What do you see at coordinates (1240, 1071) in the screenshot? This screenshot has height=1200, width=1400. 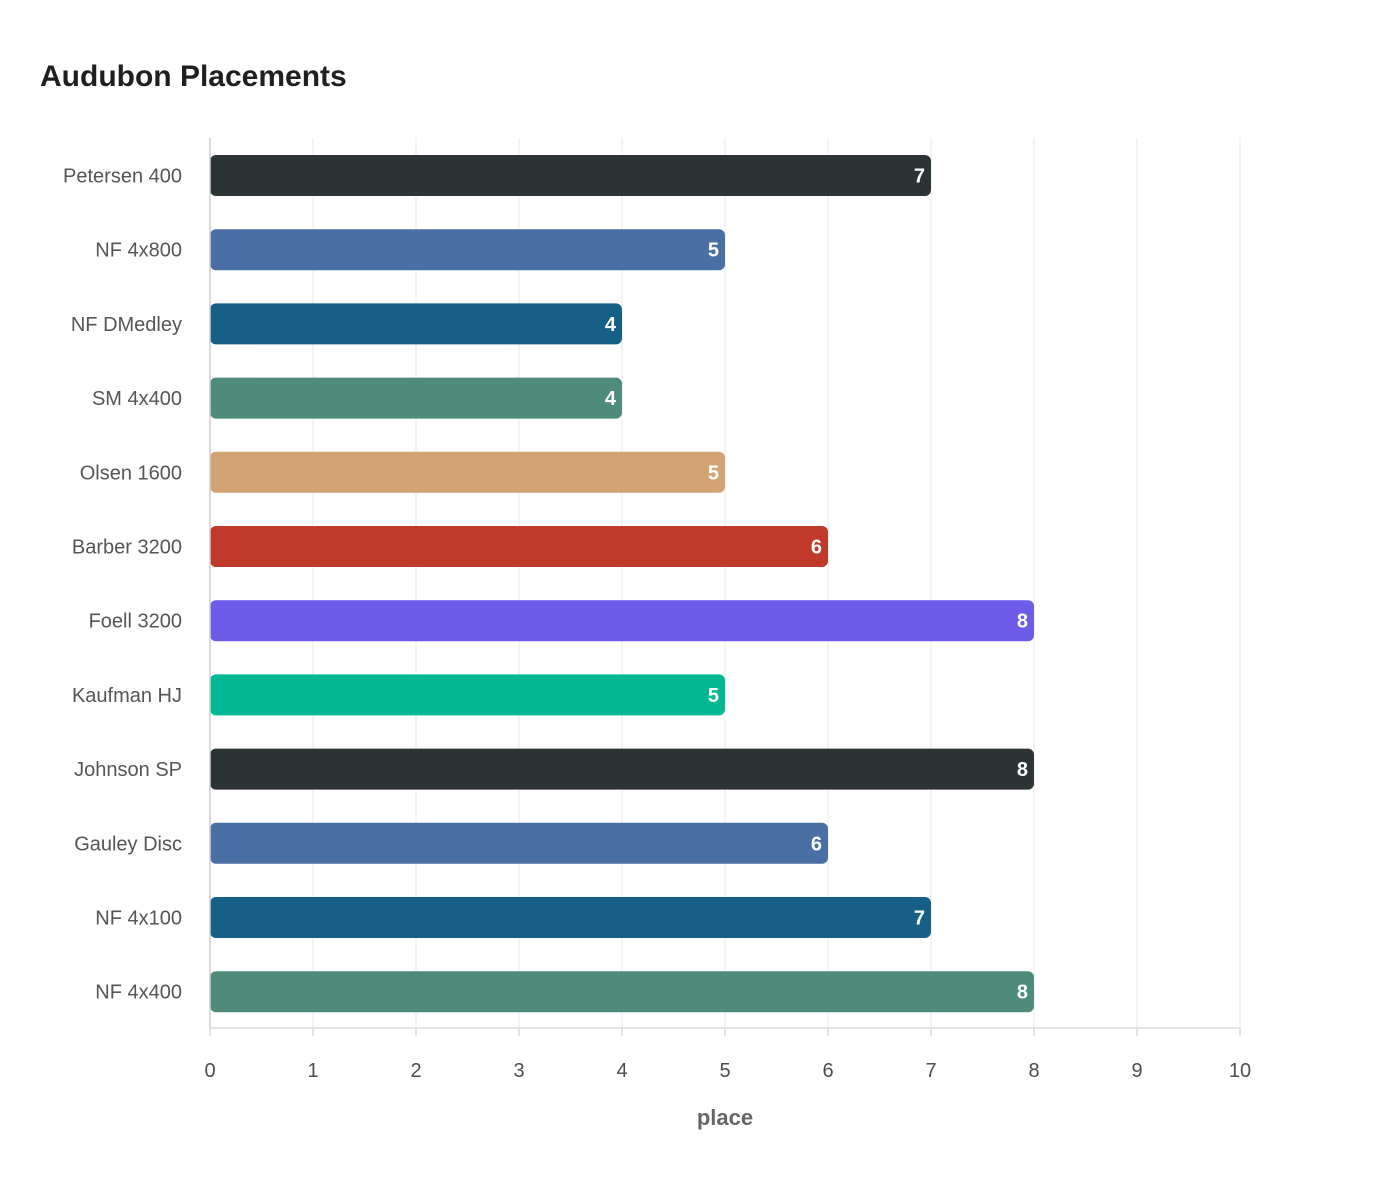 I see `x-tick-label: 10` at bounding box center [1240, 1071].